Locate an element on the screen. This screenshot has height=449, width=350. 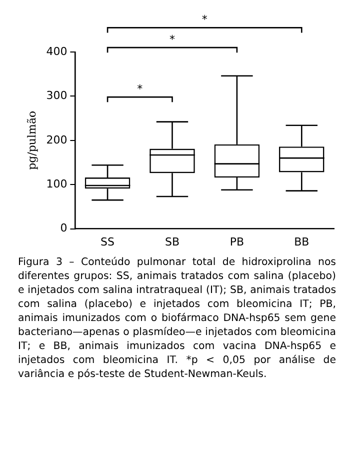
x-tick-label: SB is located at coordinates (172, 241).